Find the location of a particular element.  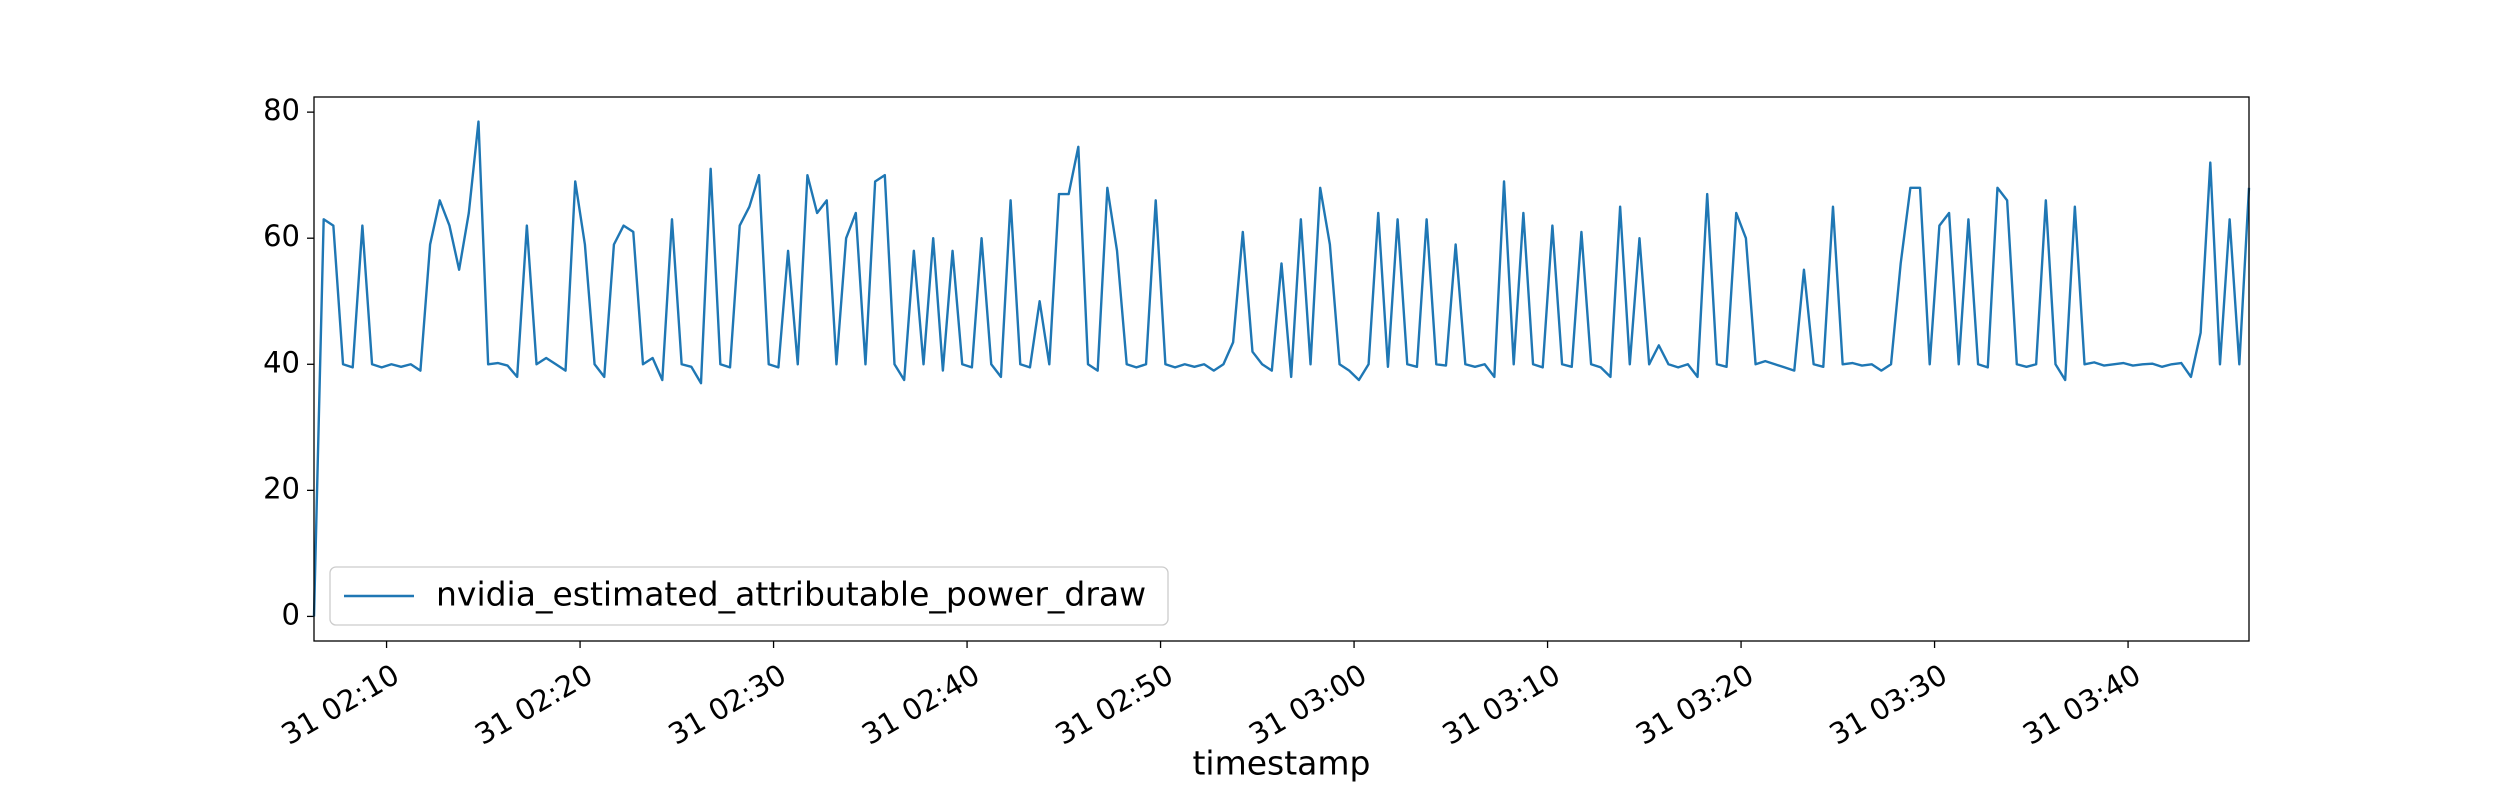

legend: nvidia_estimated_attributable_power_draw is located at coordinates (749, 596).